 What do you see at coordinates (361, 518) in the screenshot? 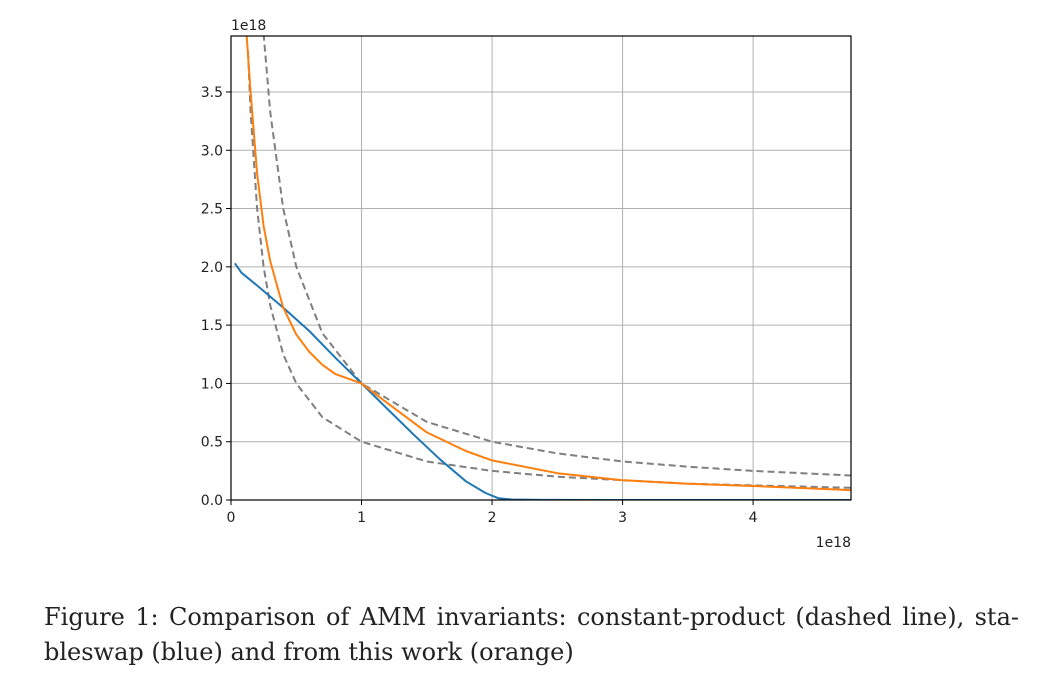
I see `x-tick-label: 1` at bounding box center [361, 518].